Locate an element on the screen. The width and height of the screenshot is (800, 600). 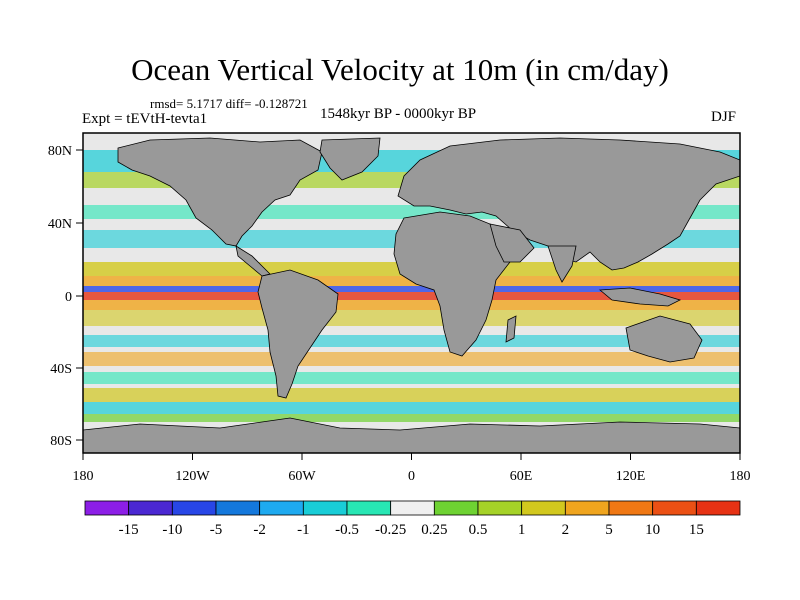
colorbar-label: -15 is located at coordinates (129, 530).